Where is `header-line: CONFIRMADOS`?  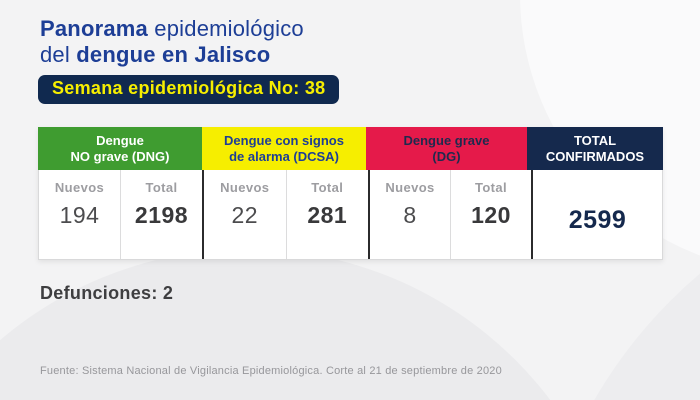 header-line: CONFIRMADOS is located at coordinates (595, 156).